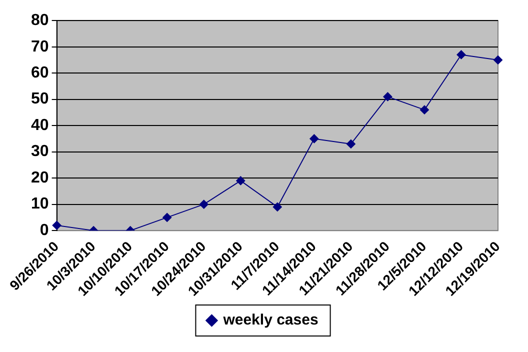 This screenshot has height=352, width=528. I want to click on y-tick-label: 30, so click(40, 151).